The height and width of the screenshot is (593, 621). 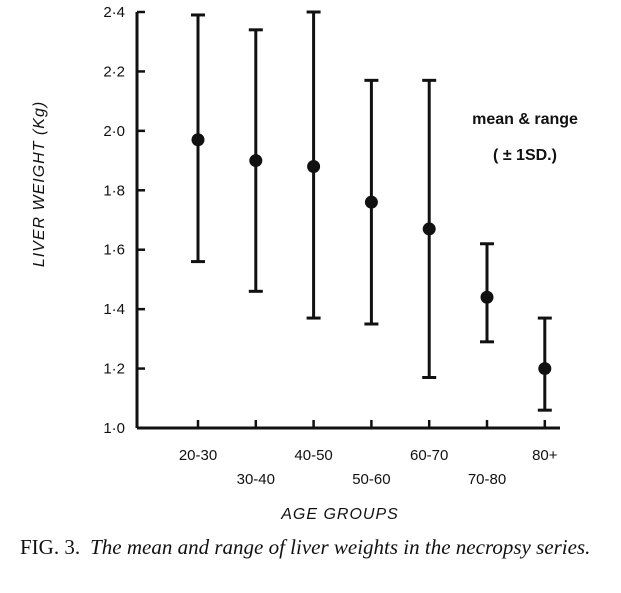 What do you see at coordinates (114, 131) in the screenshot?
I see `y-tick-label: 2·0` at bounding box center [114, 131].